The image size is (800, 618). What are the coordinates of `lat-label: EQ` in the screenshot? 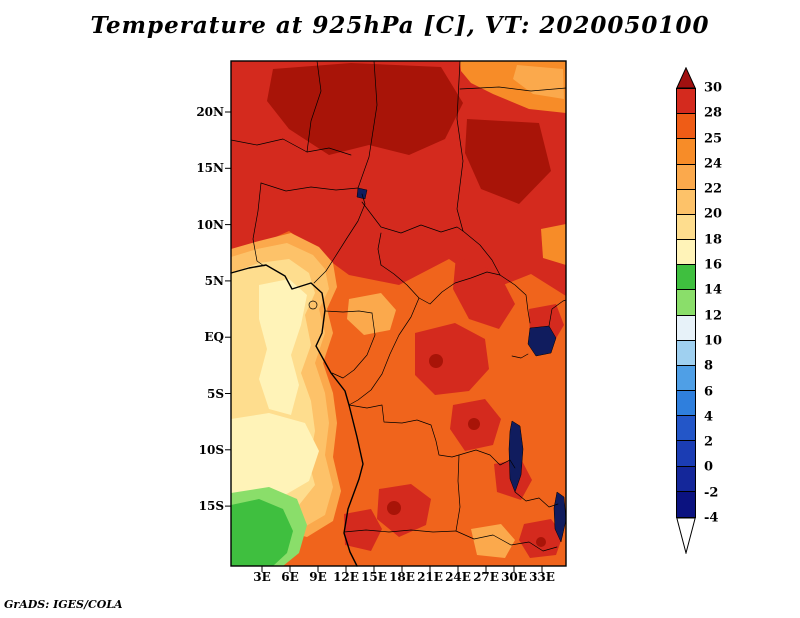 It's located at (214, 337).